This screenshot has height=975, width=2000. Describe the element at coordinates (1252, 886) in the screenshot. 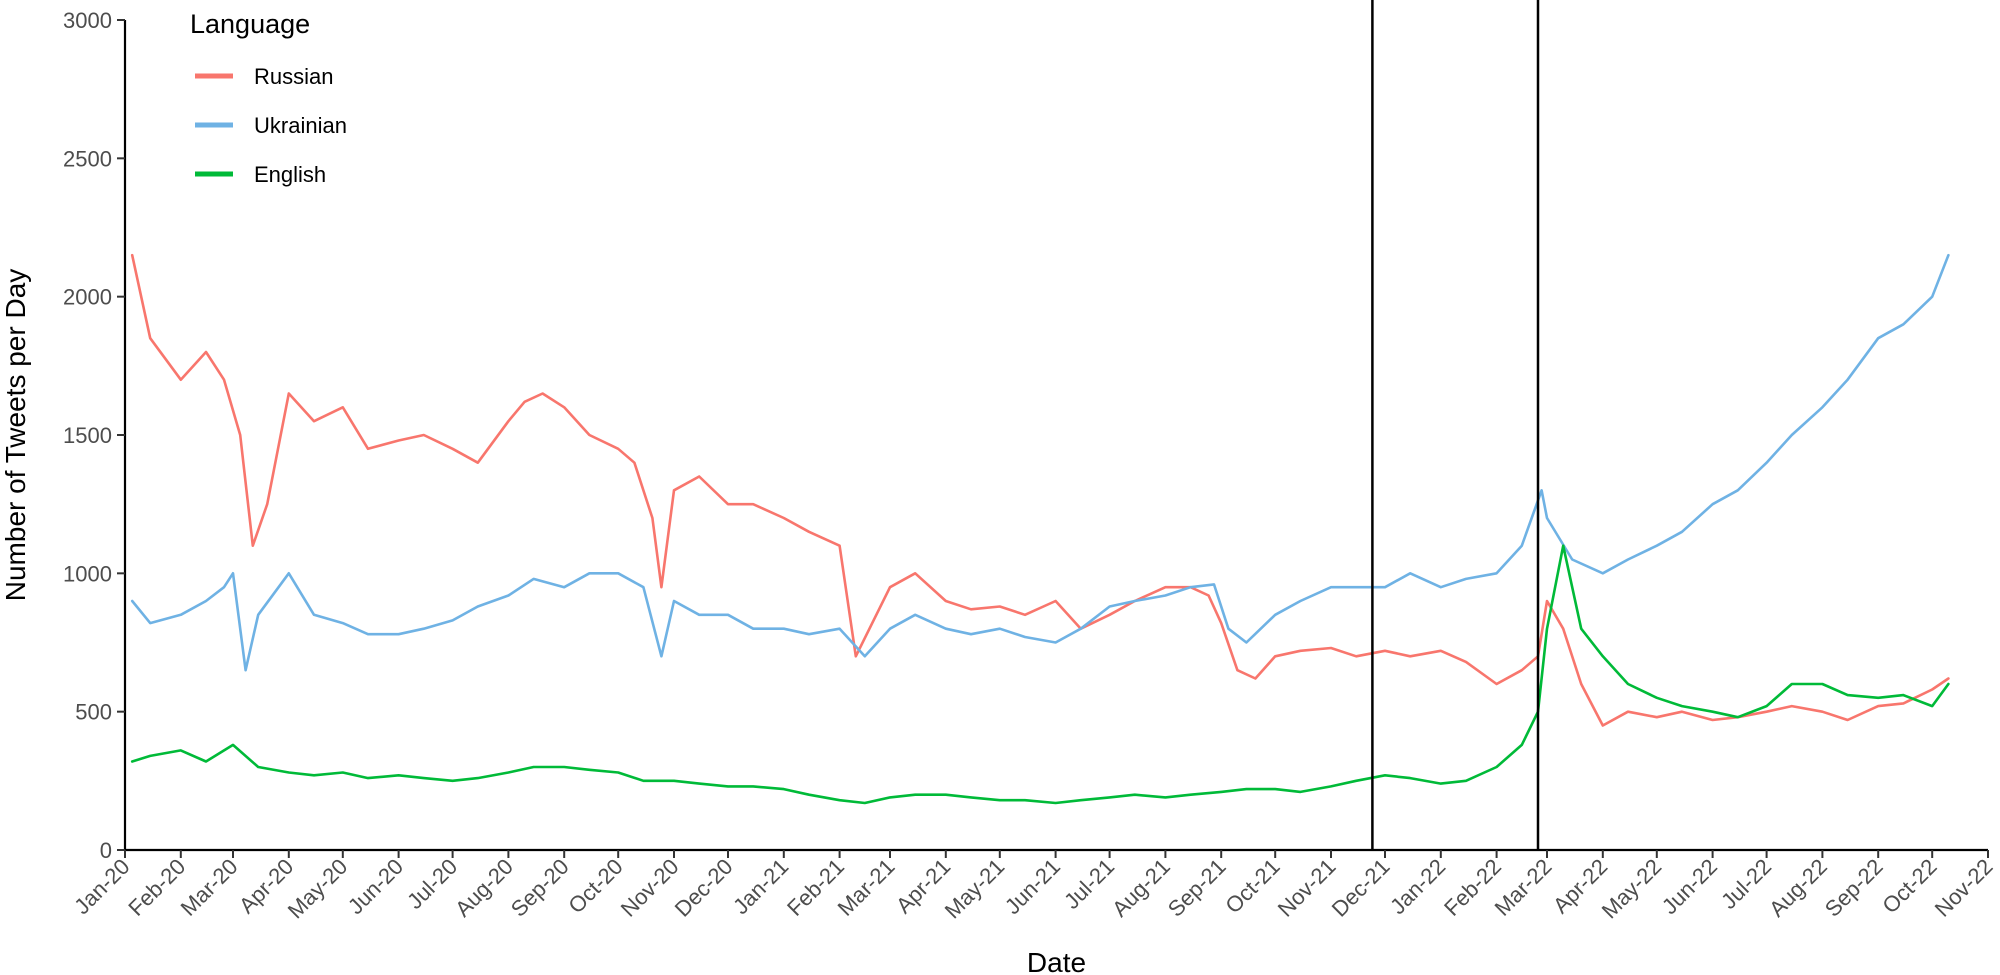

I see `x-tick-label: Oct-21` at that location.